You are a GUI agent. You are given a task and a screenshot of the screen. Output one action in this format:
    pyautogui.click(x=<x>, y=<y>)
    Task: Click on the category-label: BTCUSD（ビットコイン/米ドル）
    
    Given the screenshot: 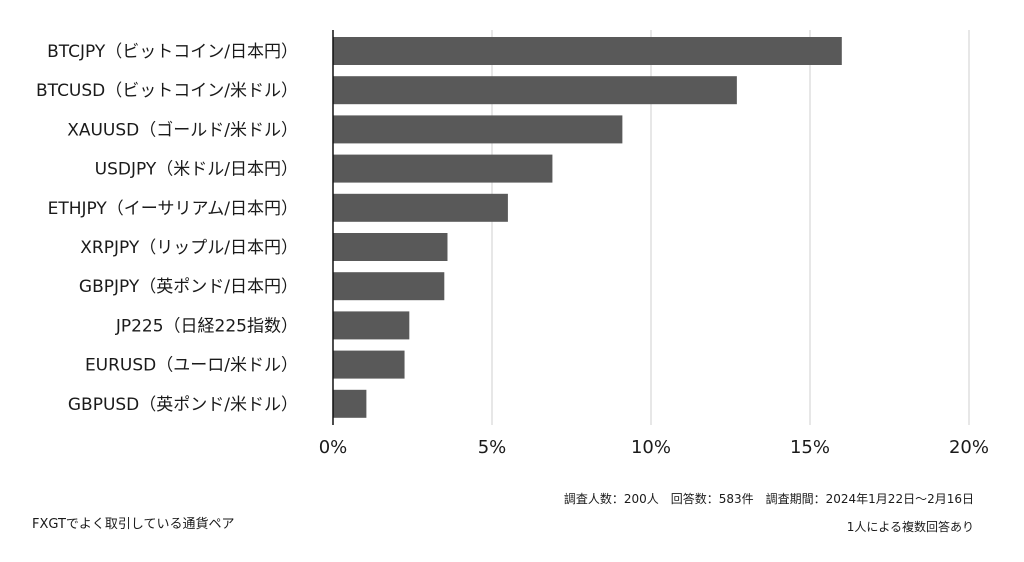 What is the action you would take?
    pyautogui.click(x=167, y=91)
    